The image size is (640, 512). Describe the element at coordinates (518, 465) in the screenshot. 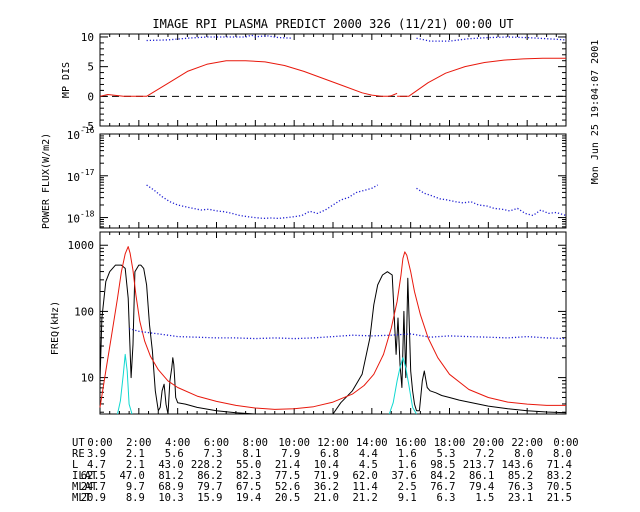

I see `ephemeris-cell: 143.6` at that location.